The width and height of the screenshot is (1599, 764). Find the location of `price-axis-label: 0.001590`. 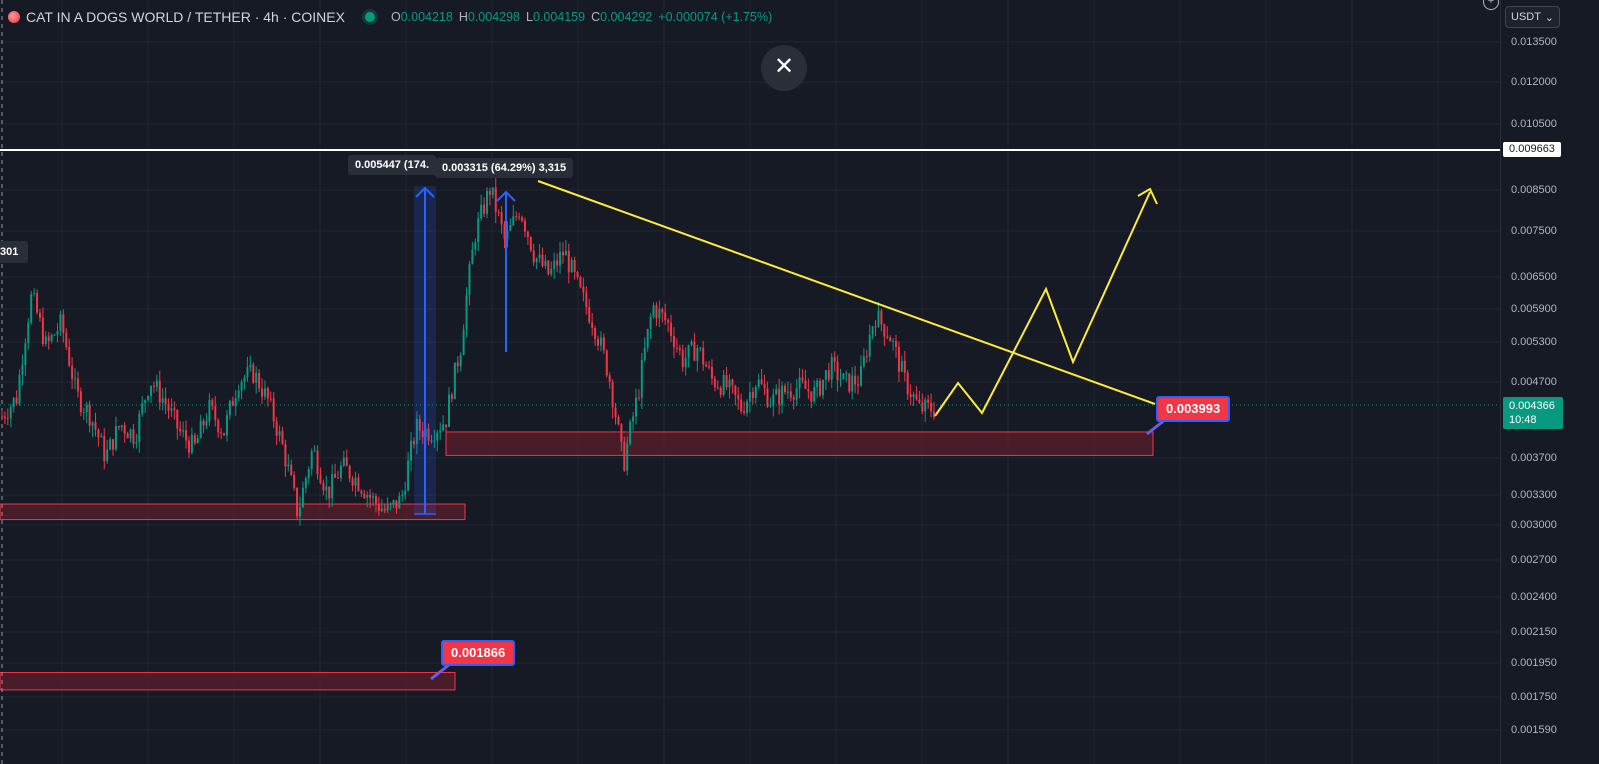

price-axis-label: 0.001590 is located at coordinates (1534, 730).